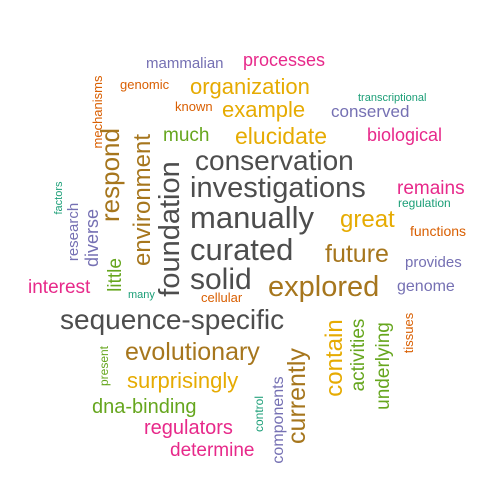  What do you see at coordinates (358, 355) in the screenshot?
I see `word-activities: activities` at bounding box center [358, 355].